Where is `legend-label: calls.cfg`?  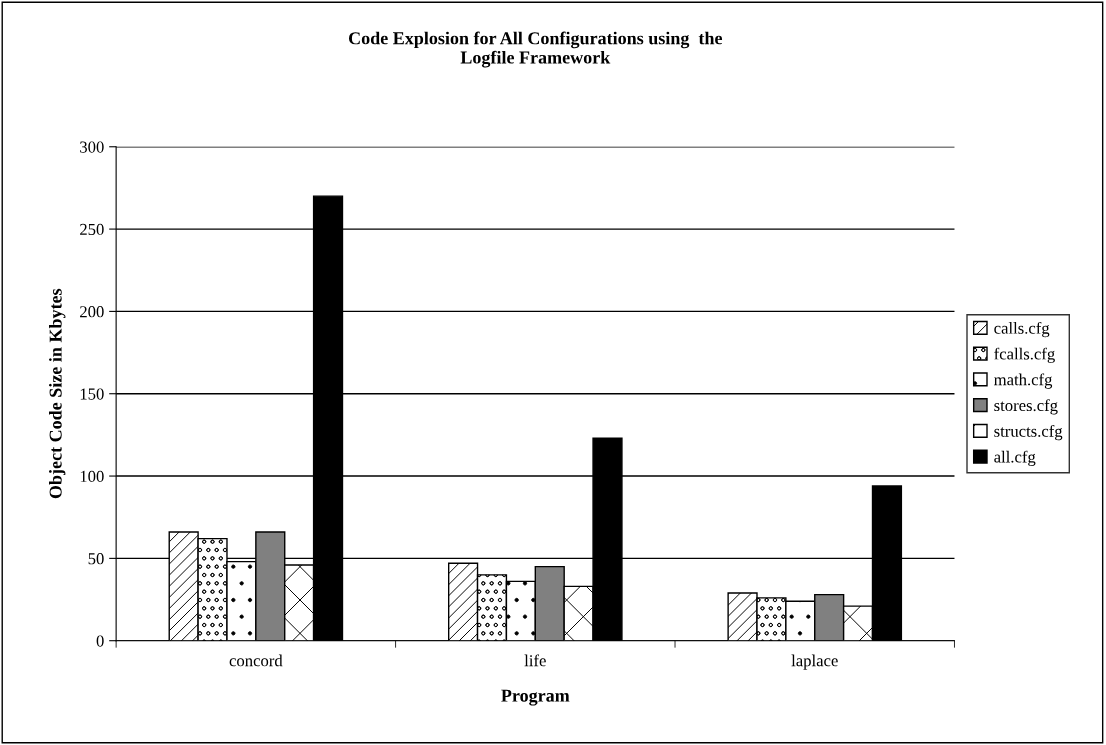
legend-label: calls.cfg is located at coordinates (1022, 329).